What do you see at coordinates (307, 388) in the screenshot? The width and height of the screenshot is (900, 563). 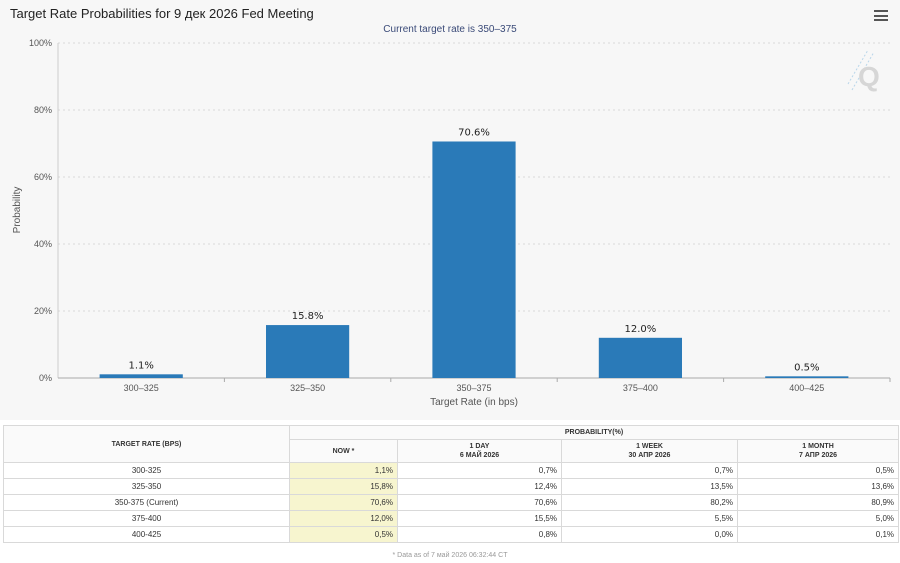 I see `x-tick-label: 325–350` at bounding box center [307, 388].